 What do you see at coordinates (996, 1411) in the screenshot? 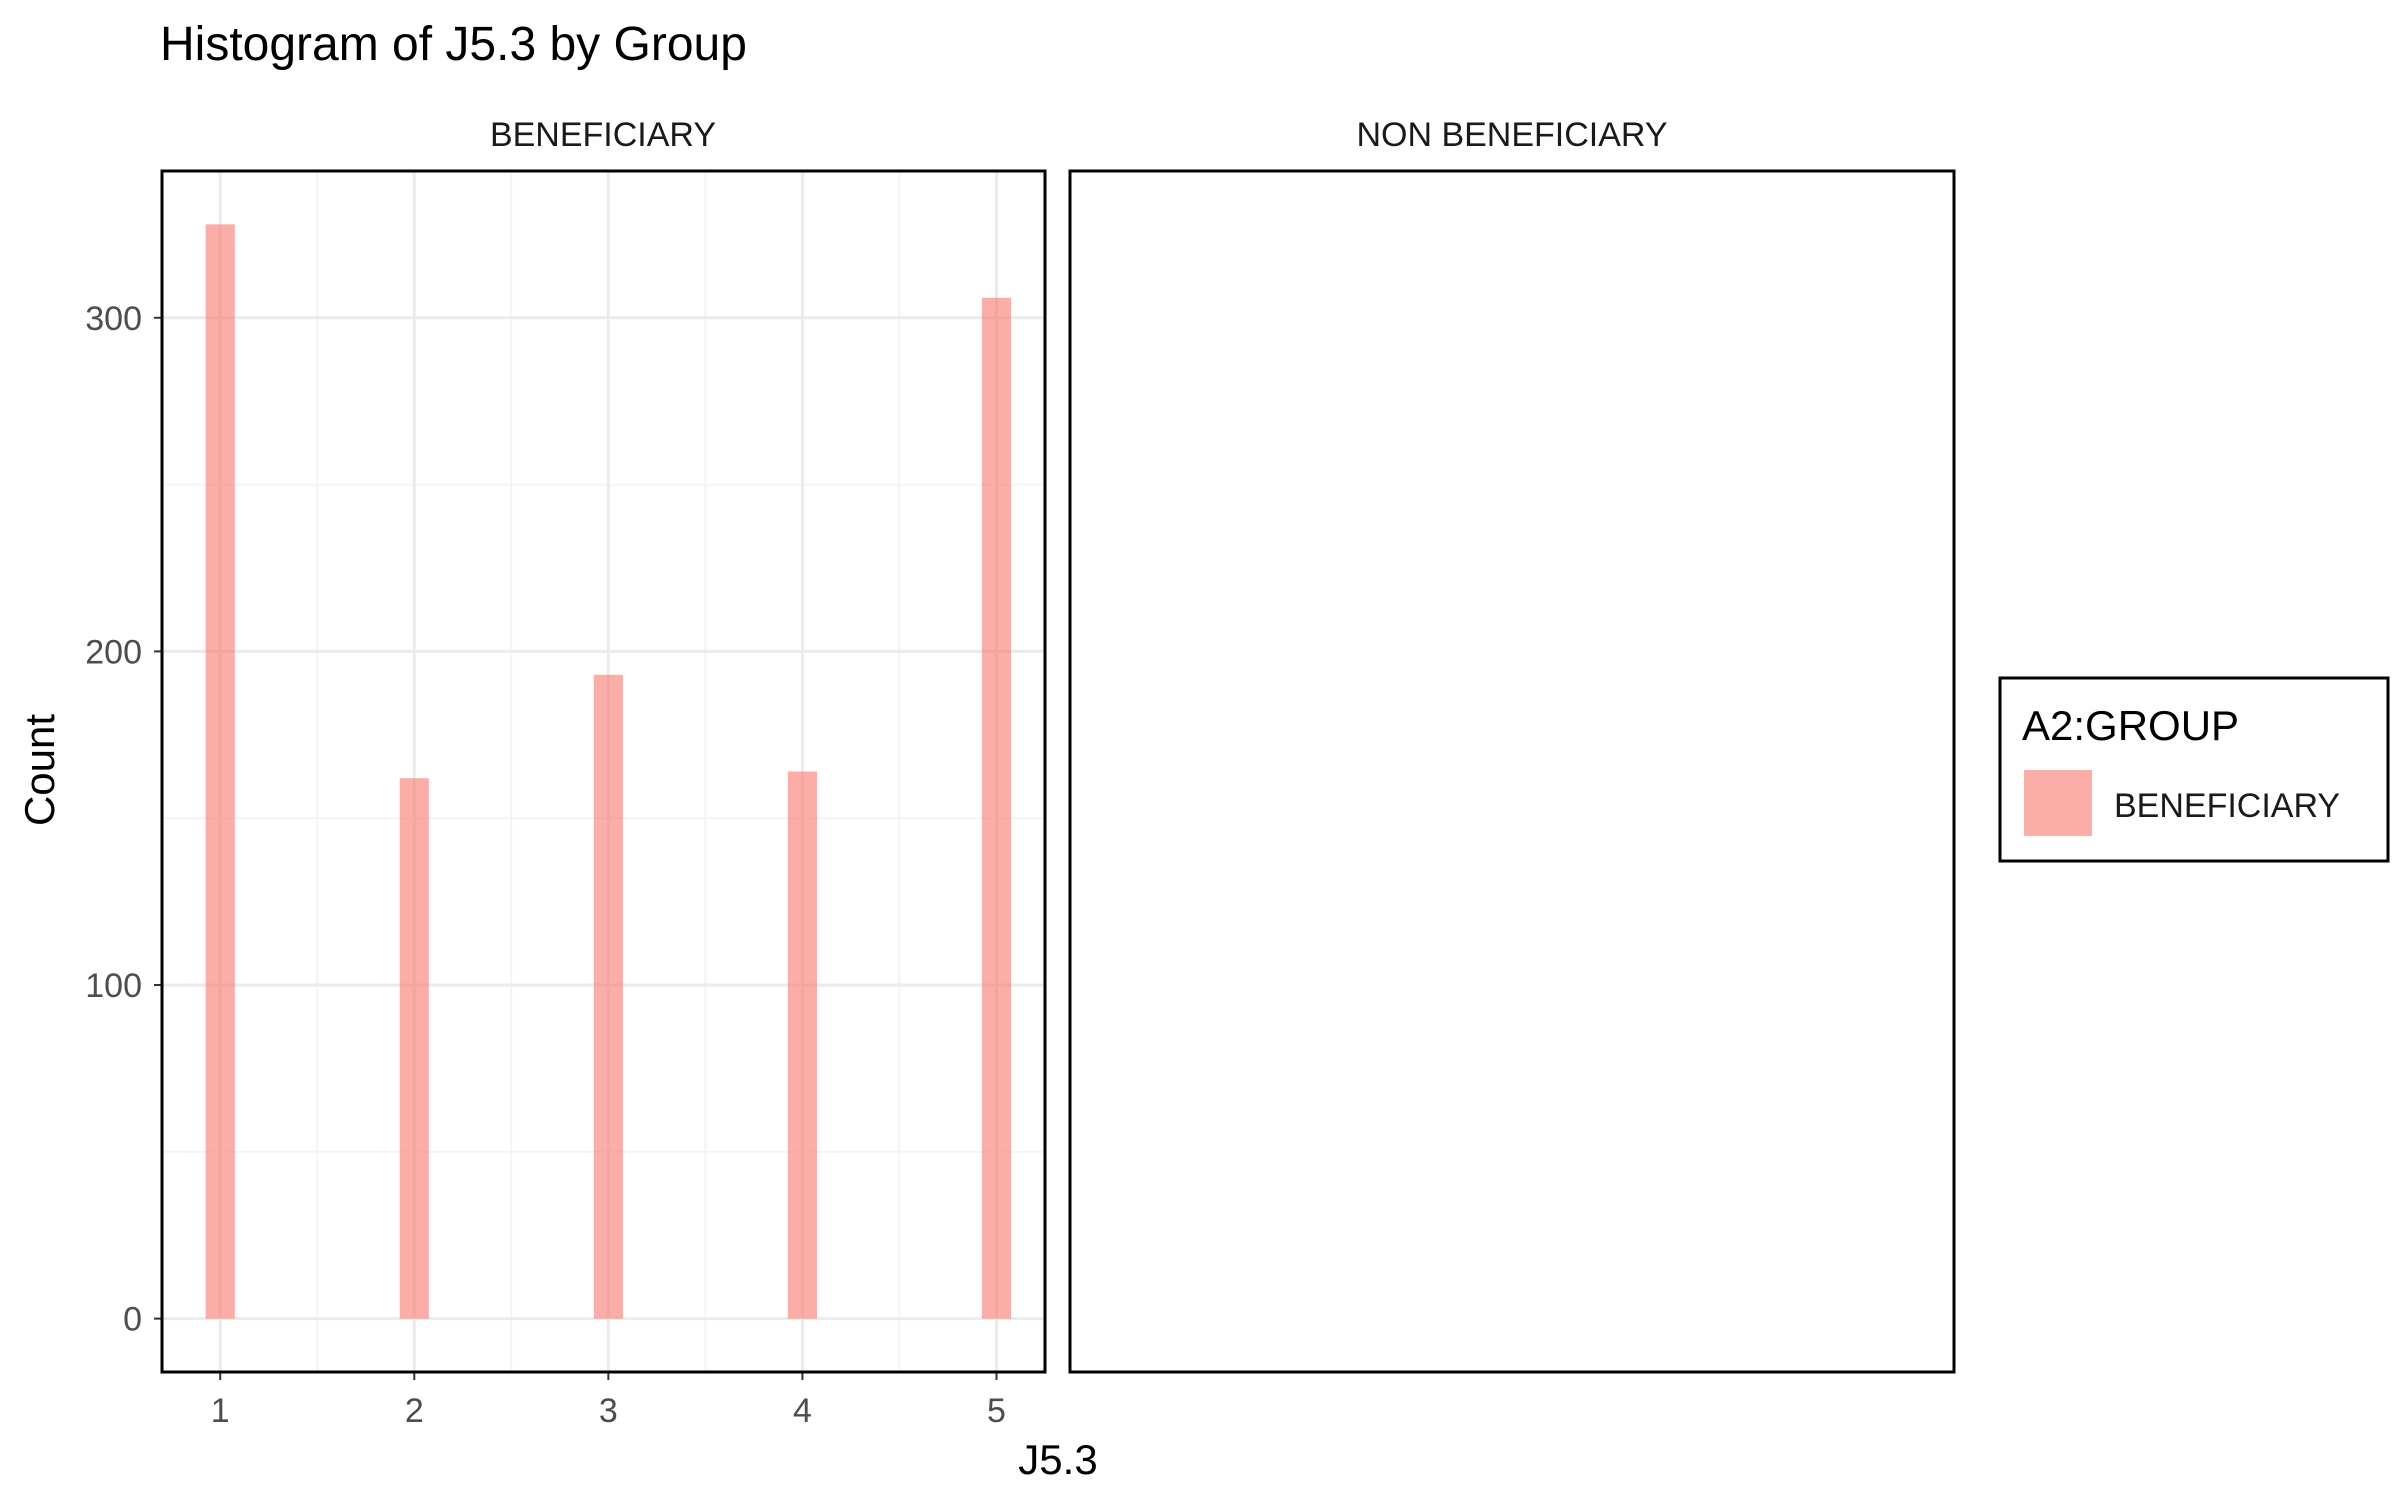
I see `x-tick-label: 5` at bounding box center [996, 1411].